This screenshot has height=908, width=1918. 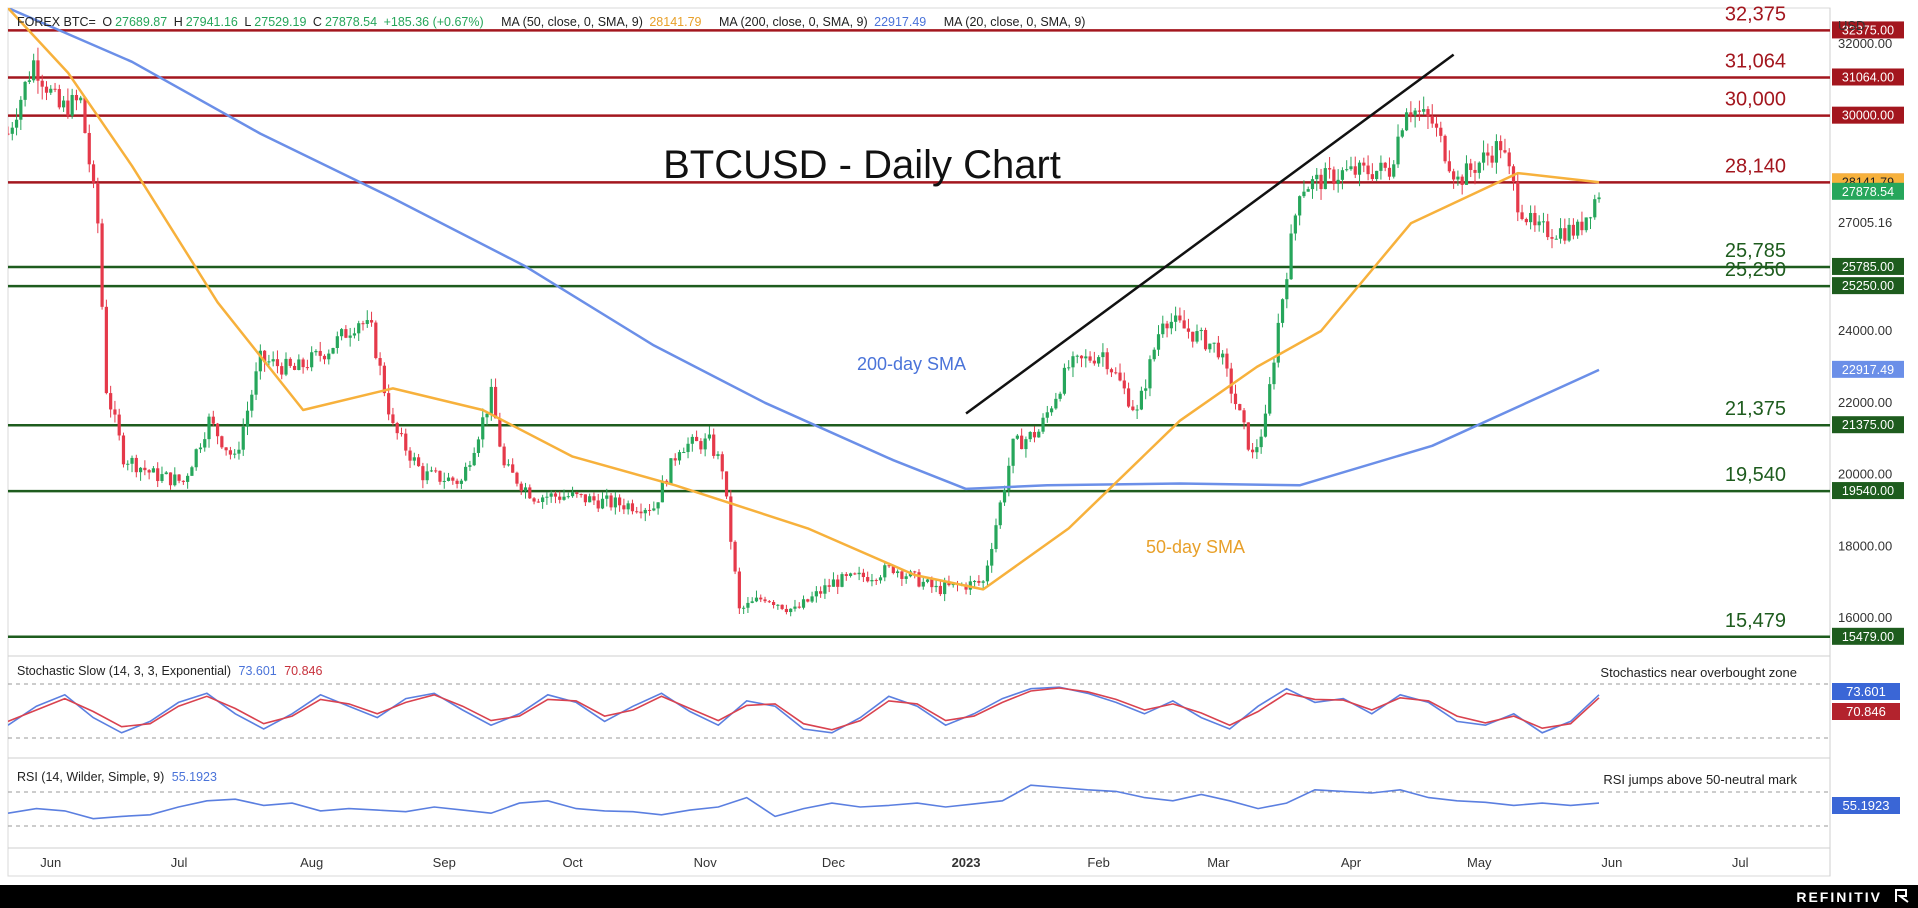 I want to click on rsi-title-row: RSI (14, Wilder, Simple, 9) 55.1923, so click(x=117, y=777).